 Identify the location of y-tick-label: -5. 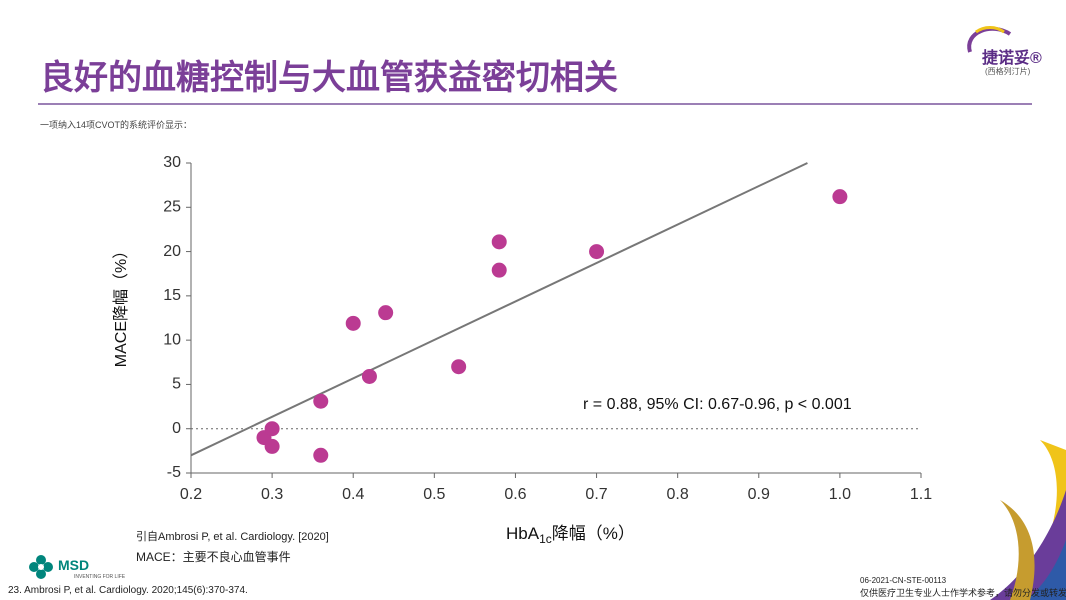
(174, 472).